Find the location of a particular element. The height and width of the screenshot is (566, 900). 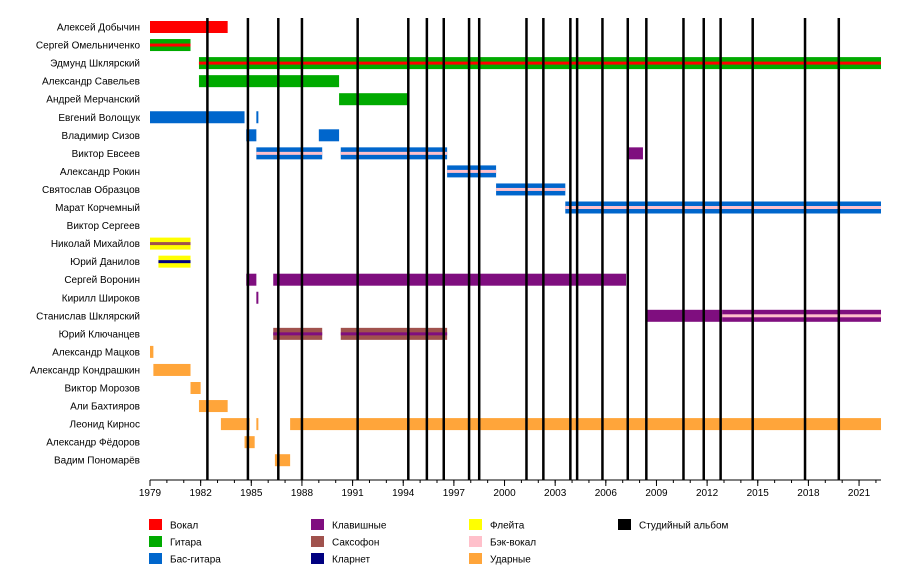

legend-item-album: Студийный альбом is located at coordinates (673, 525).